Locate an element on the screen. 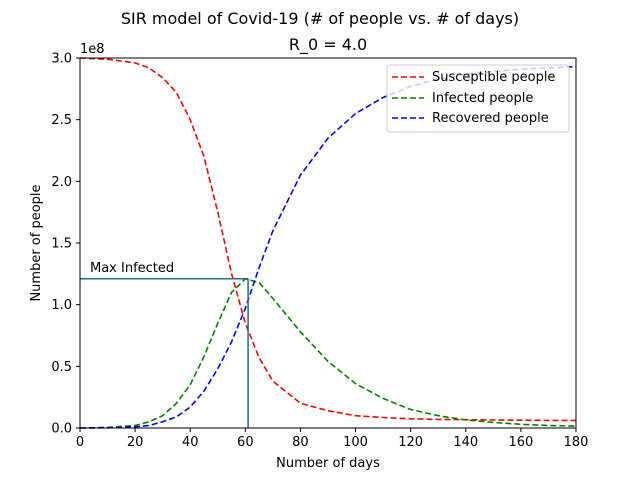 The height and width of the screenshot is (480, 640). y-tick-label: 3.0 is located at coordinates (61, 59).